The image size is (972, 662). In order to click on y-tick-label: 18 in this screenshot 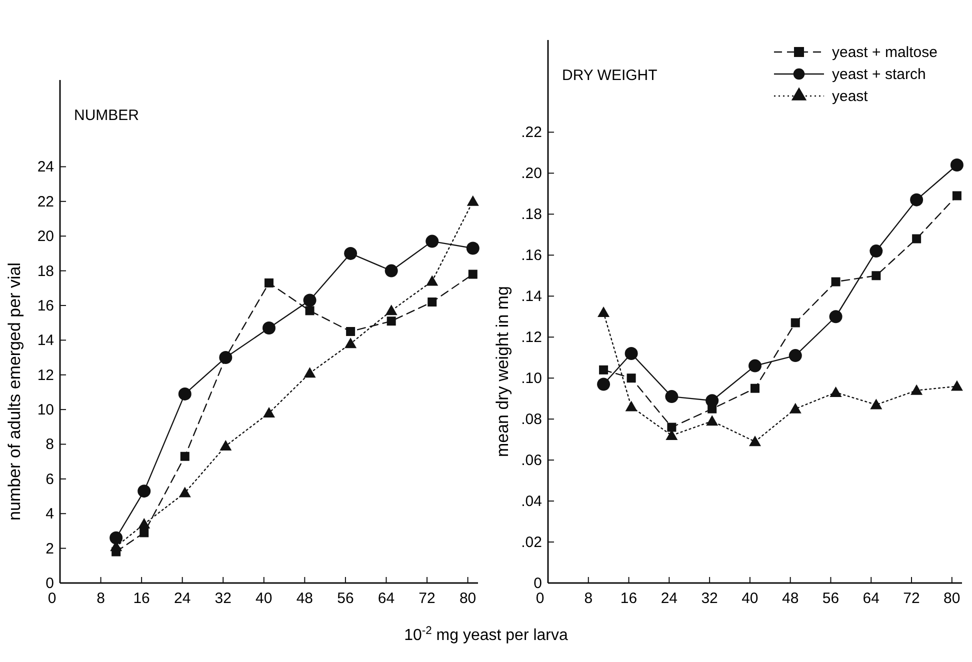, I will do `click(45, 271)`.